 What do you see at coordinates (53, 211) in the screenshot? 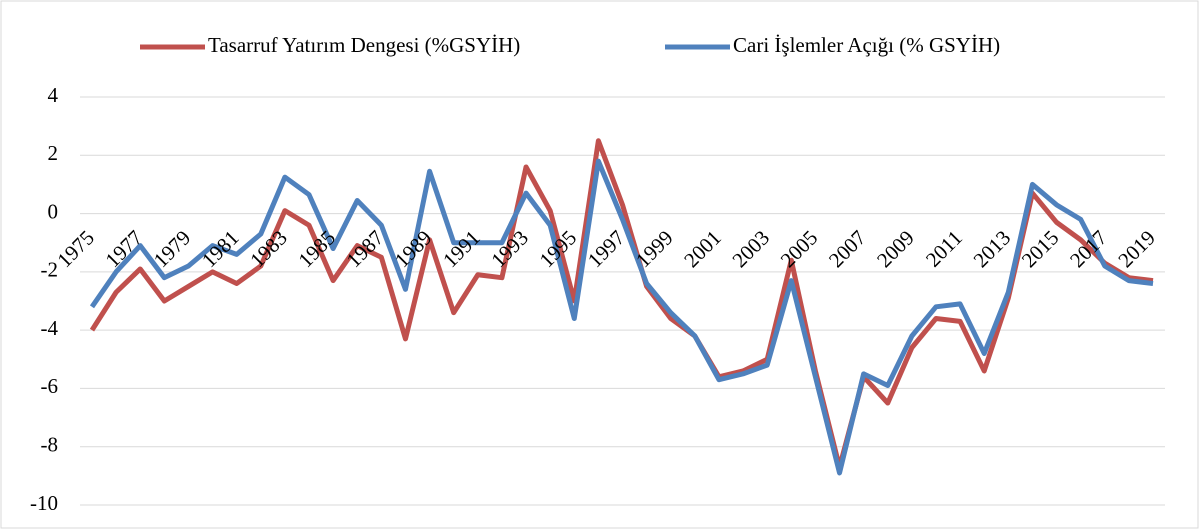
I see `y-tick-label: 0` at bounding box center [53, 211].